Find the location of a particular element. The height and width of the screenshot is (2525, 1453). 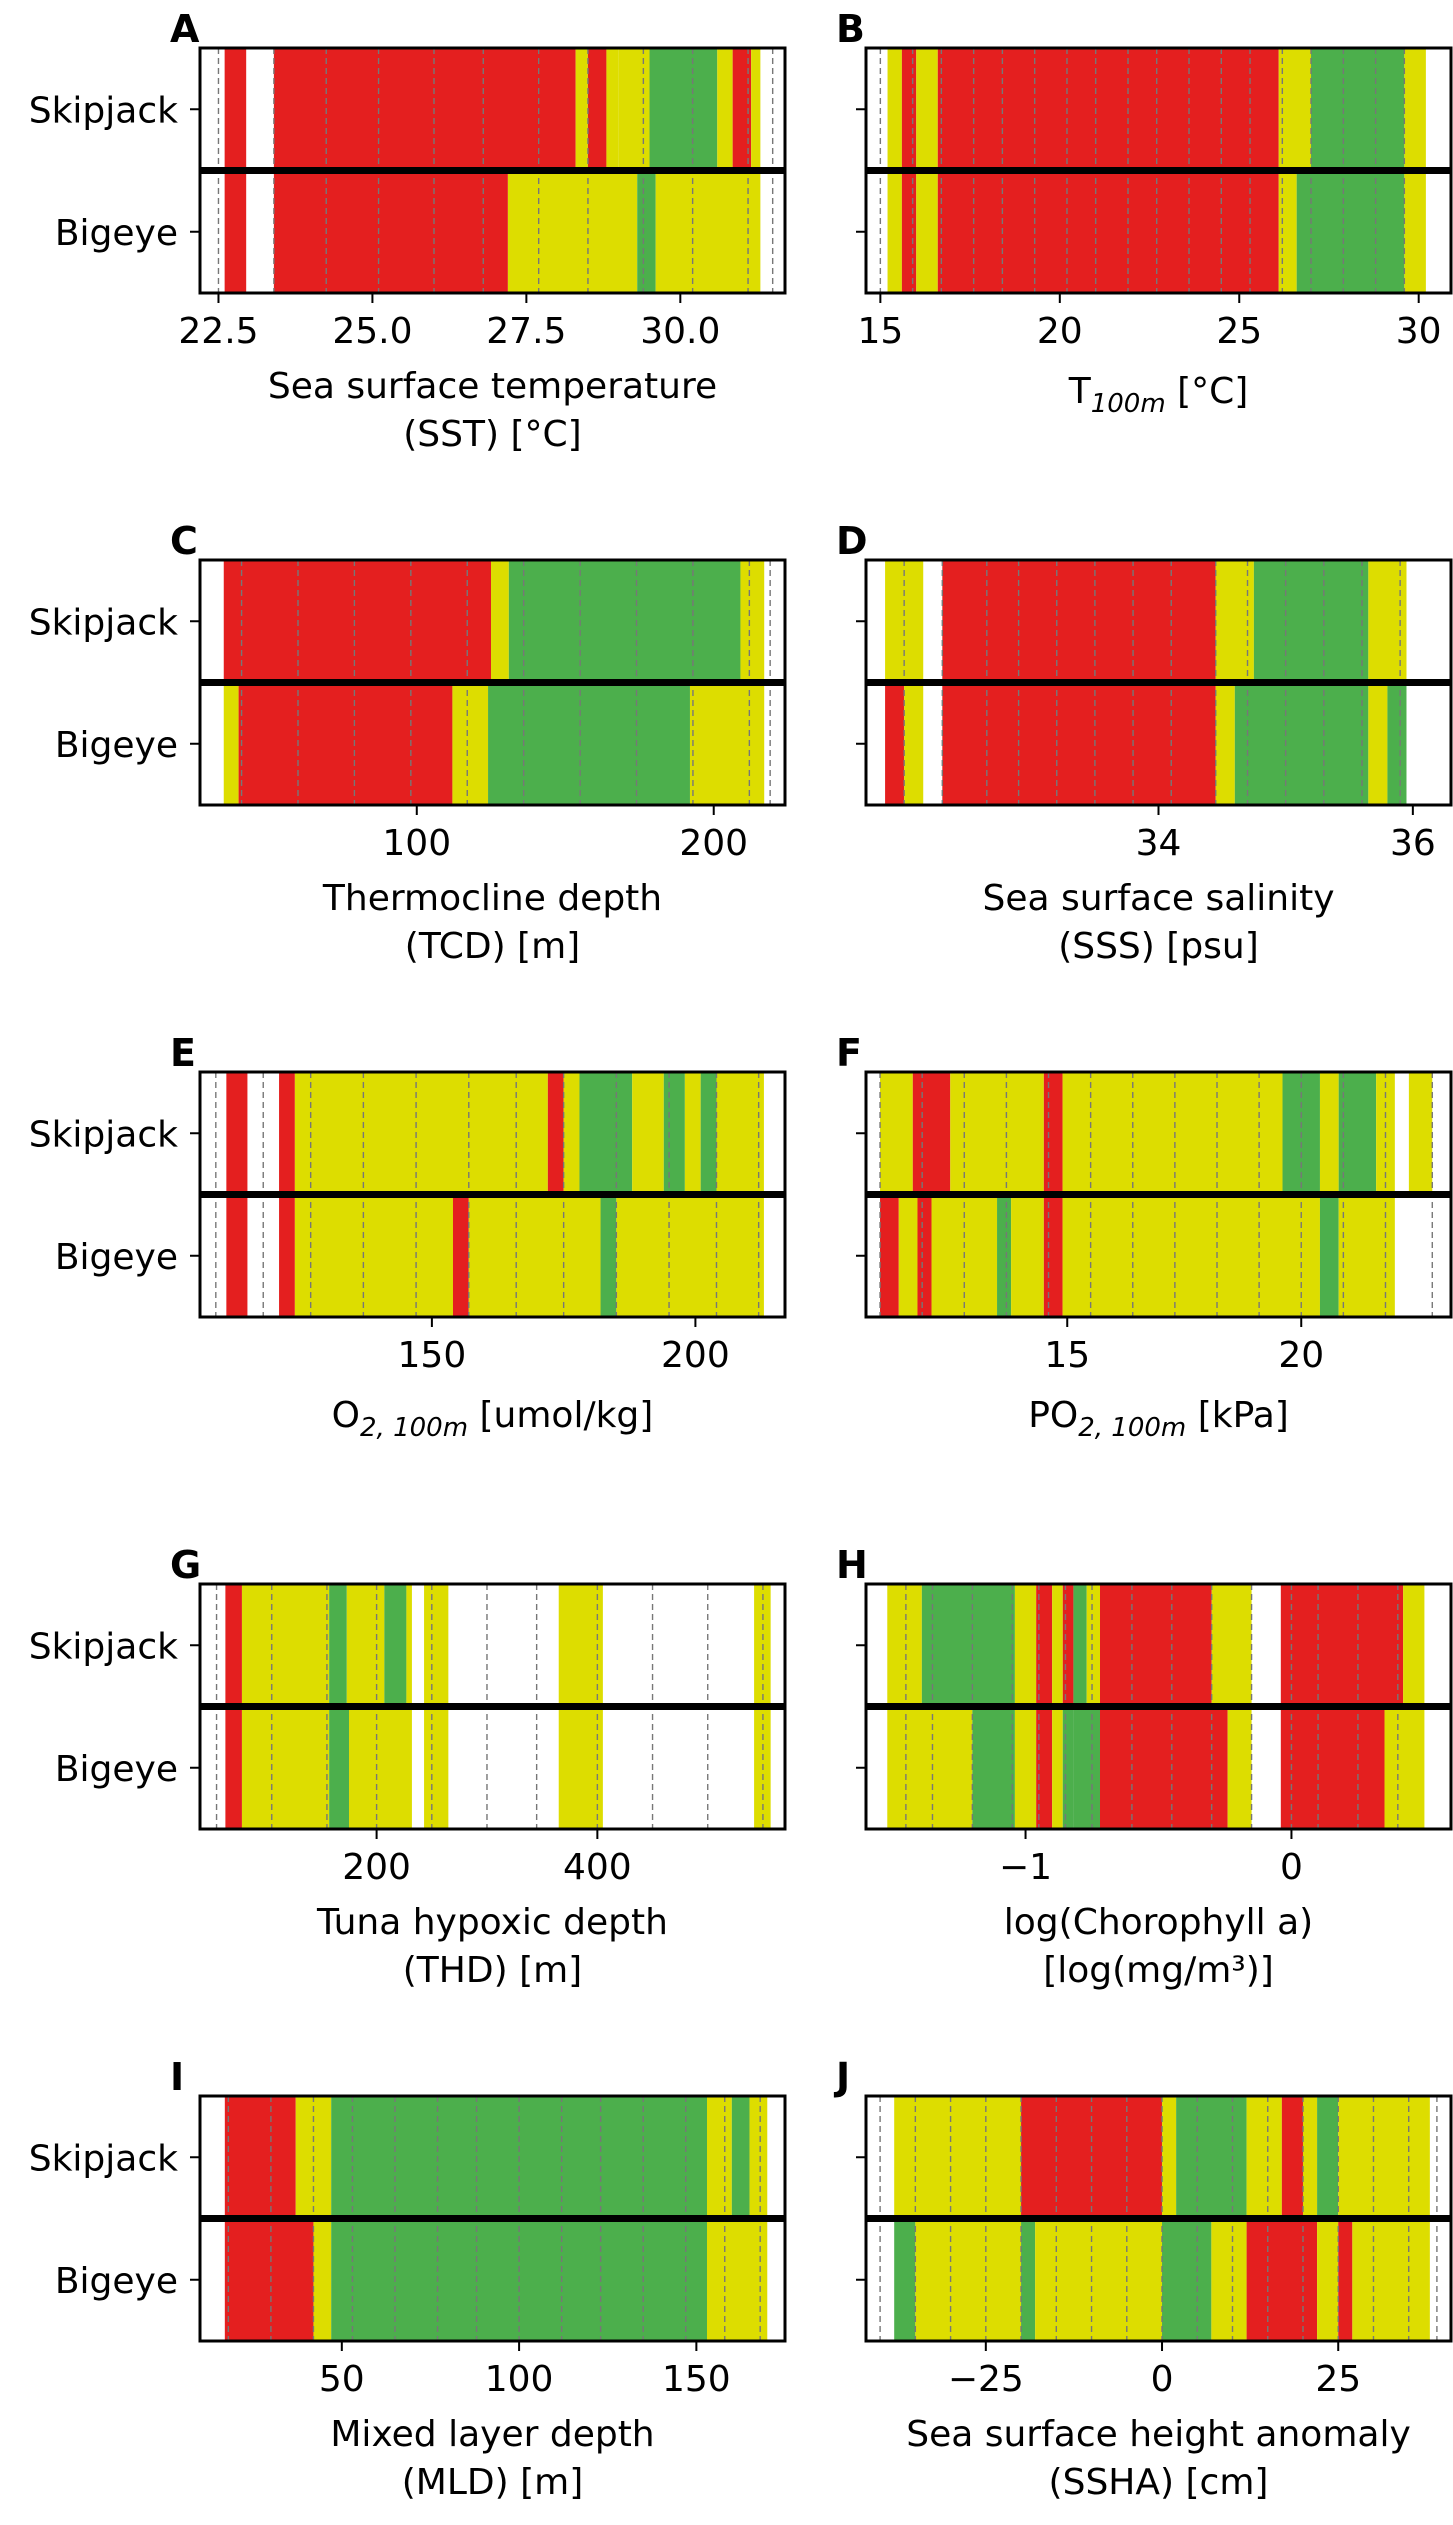

x-axis-label: (SST) [°C] is located at coordinates (492, 434).